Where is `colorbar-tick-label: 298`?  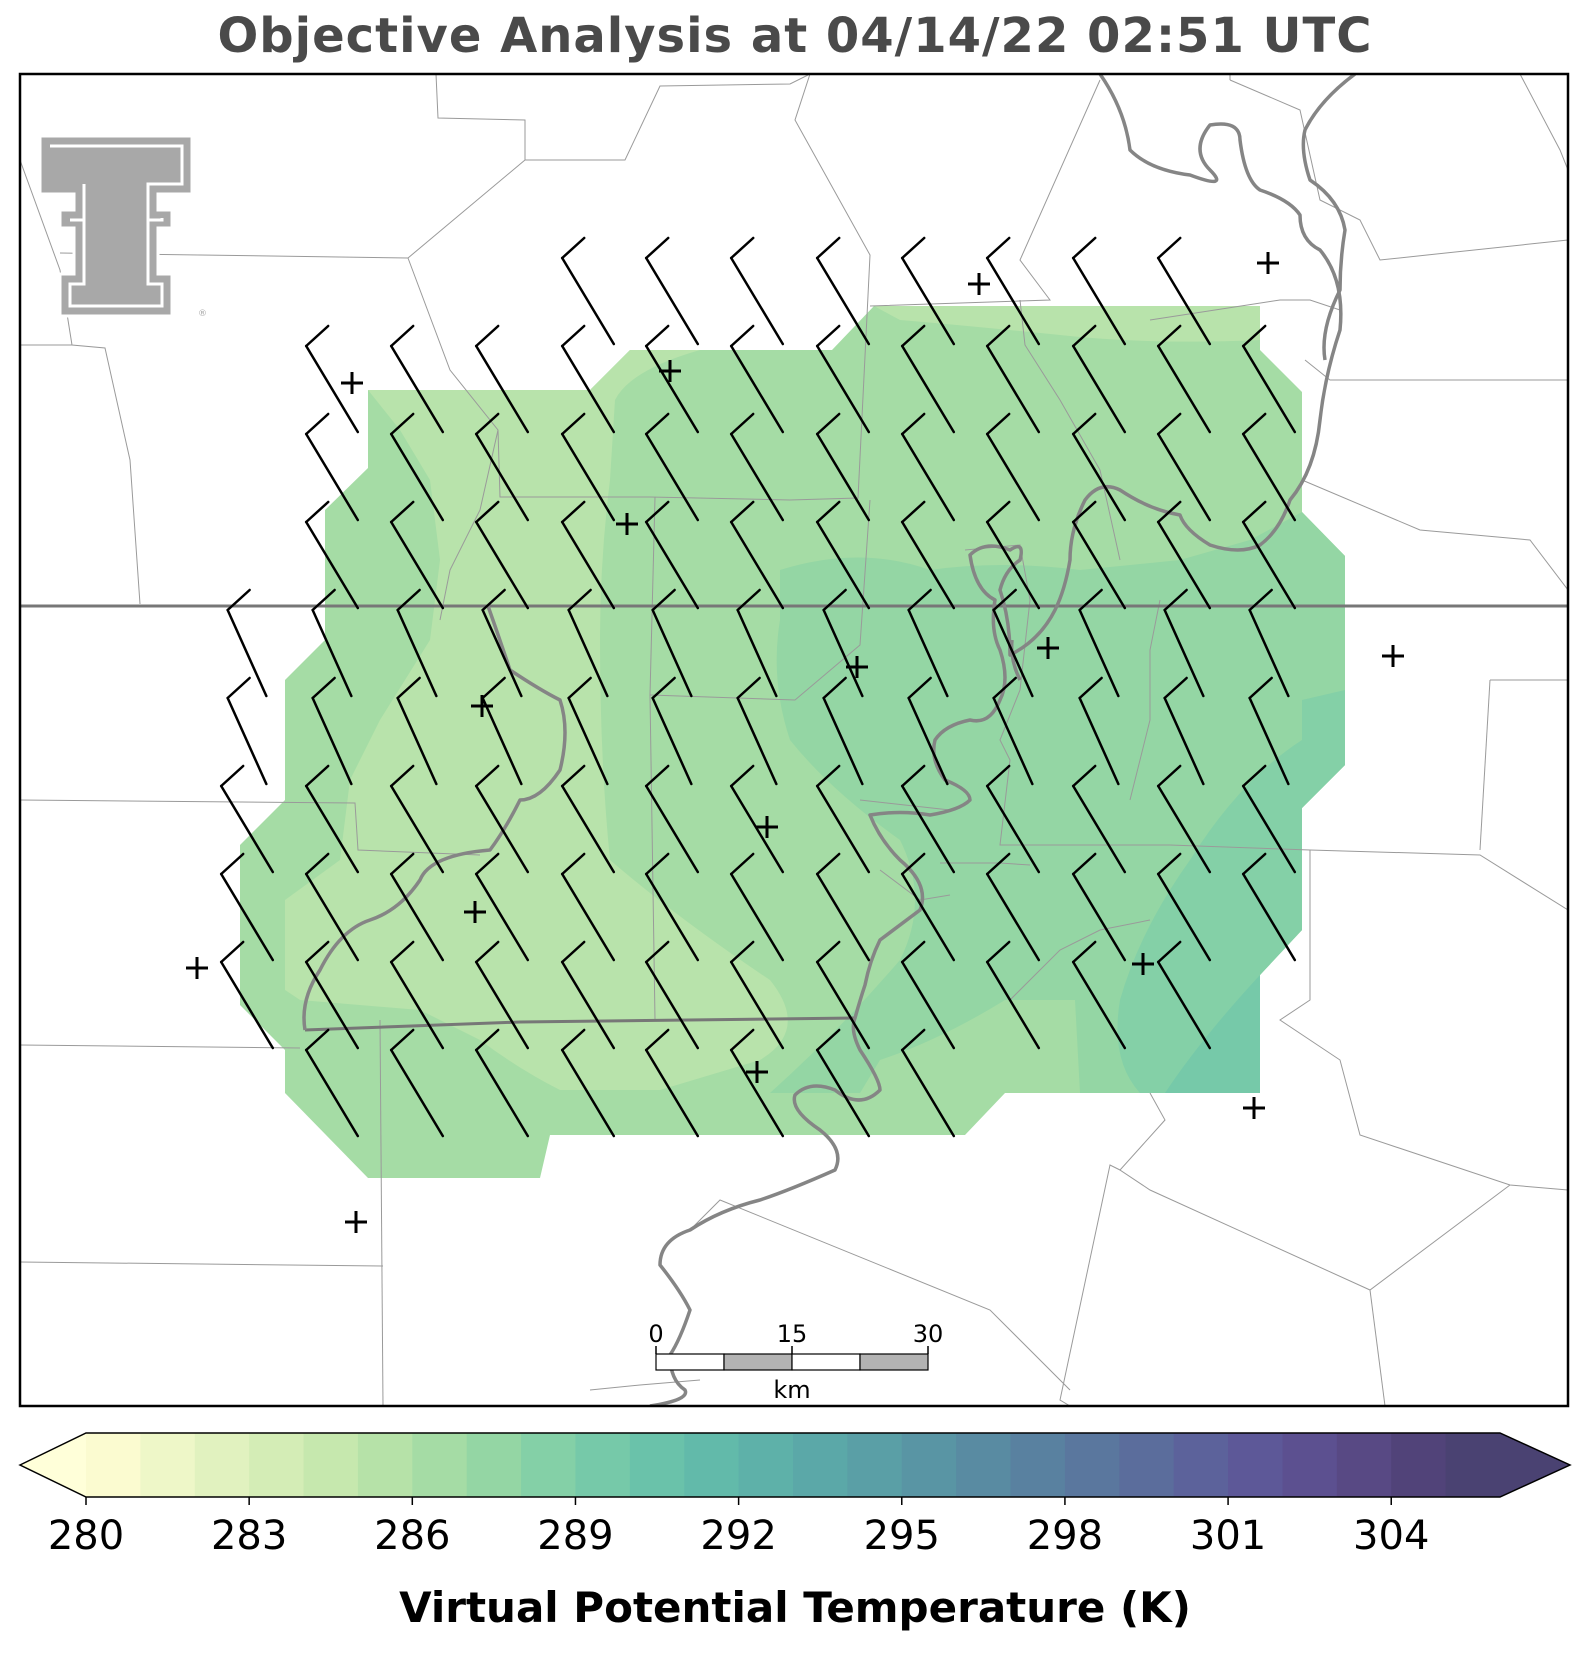
colorbar-tick-label: 298 is located at coordinates (1065, 1536).